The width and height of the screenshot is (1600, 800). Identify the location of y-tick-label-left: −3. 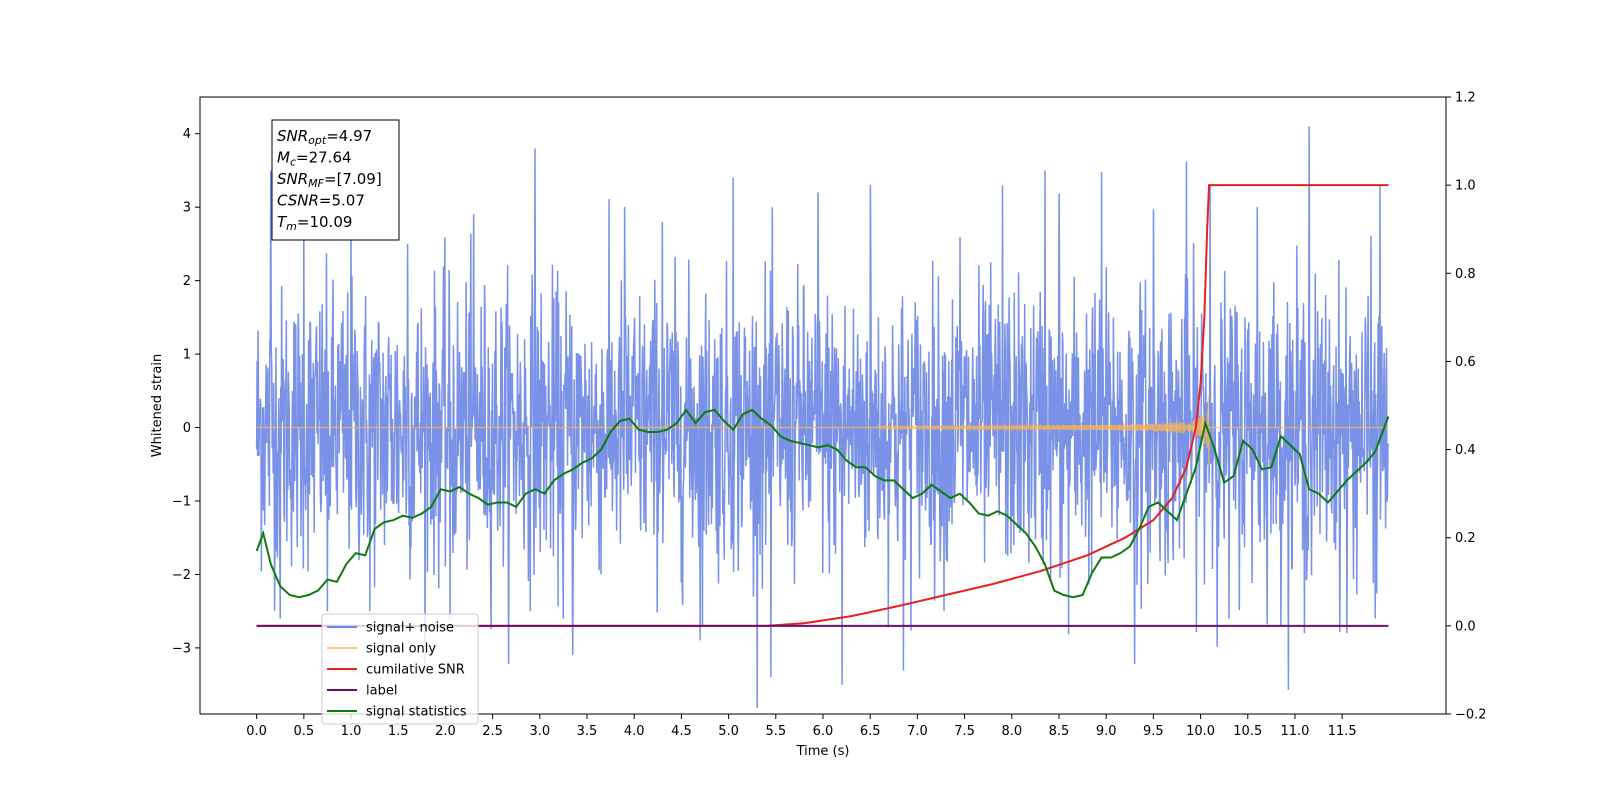
(181, 648).